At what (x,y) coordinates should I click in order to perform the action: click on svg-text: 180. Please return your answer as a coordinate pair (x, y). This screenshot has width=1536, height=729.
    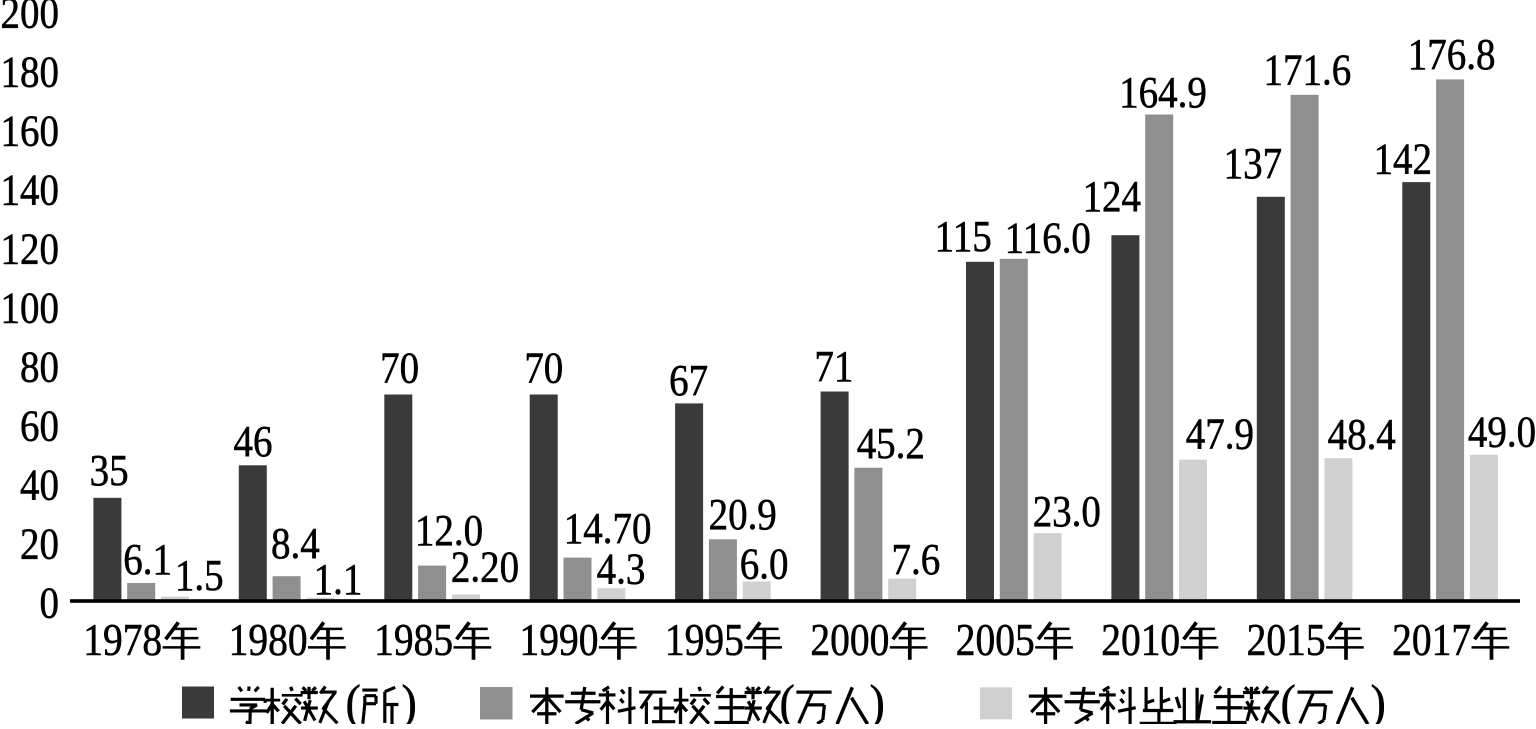
    Looking at the image, I should click on (30, 72).